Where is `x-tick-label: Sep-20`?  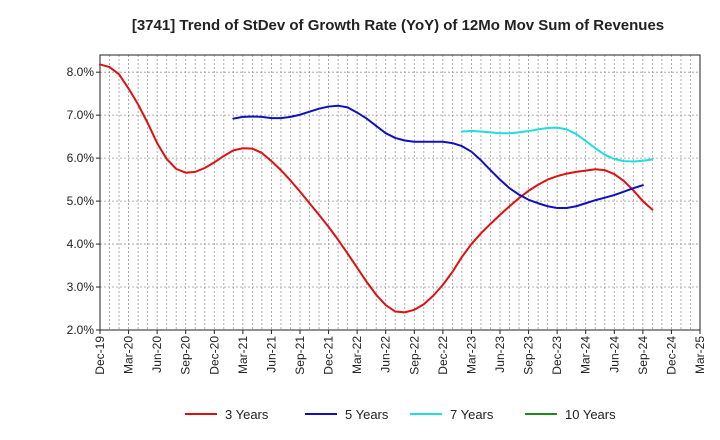
x-tick-label: Sep-20 is located at coordinates (186, 355).